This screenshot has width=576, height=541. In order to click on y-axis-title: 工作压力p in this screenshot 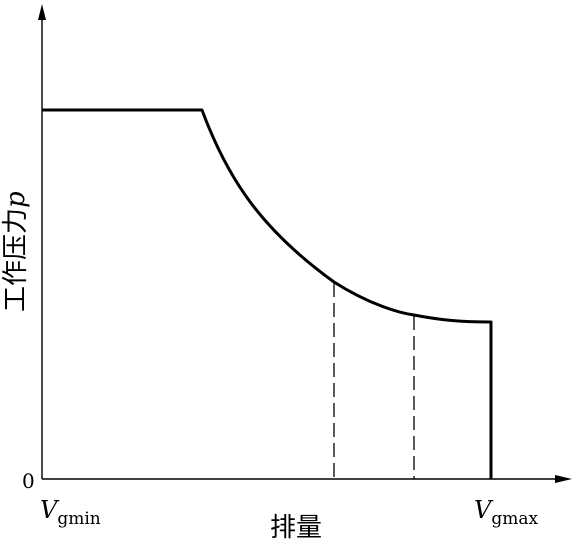, I will do `click(16, 251)`.